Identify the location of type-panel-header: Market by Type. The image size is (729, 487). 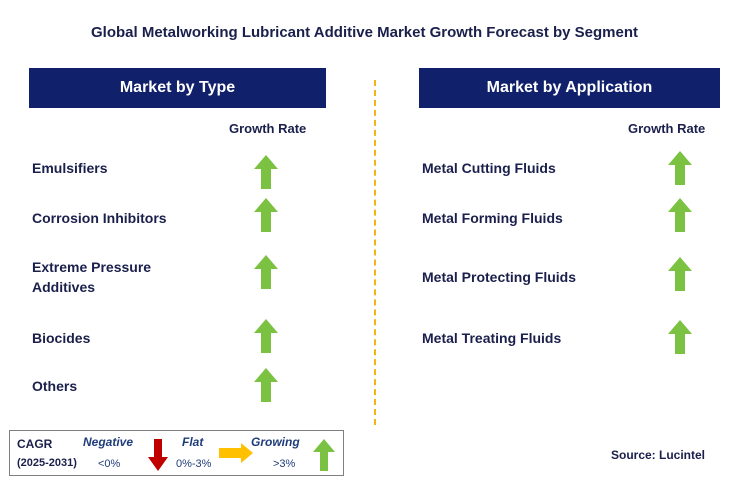
(177, 88).